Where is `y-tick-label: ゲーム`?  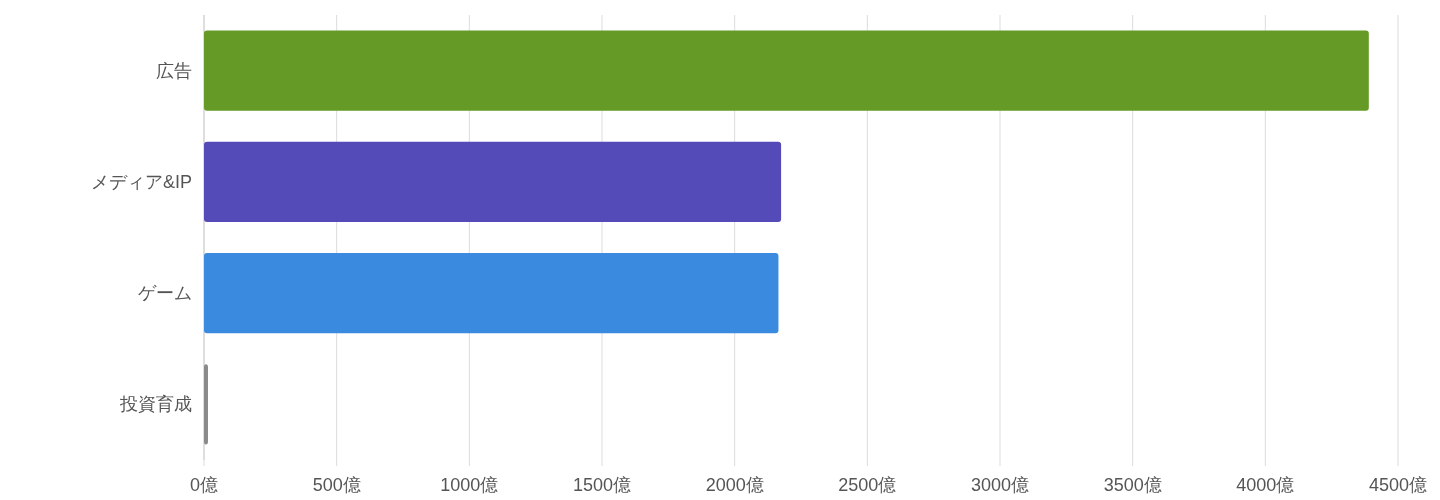
y-tick-label: ゲーム is located at coordinates (165, 293).